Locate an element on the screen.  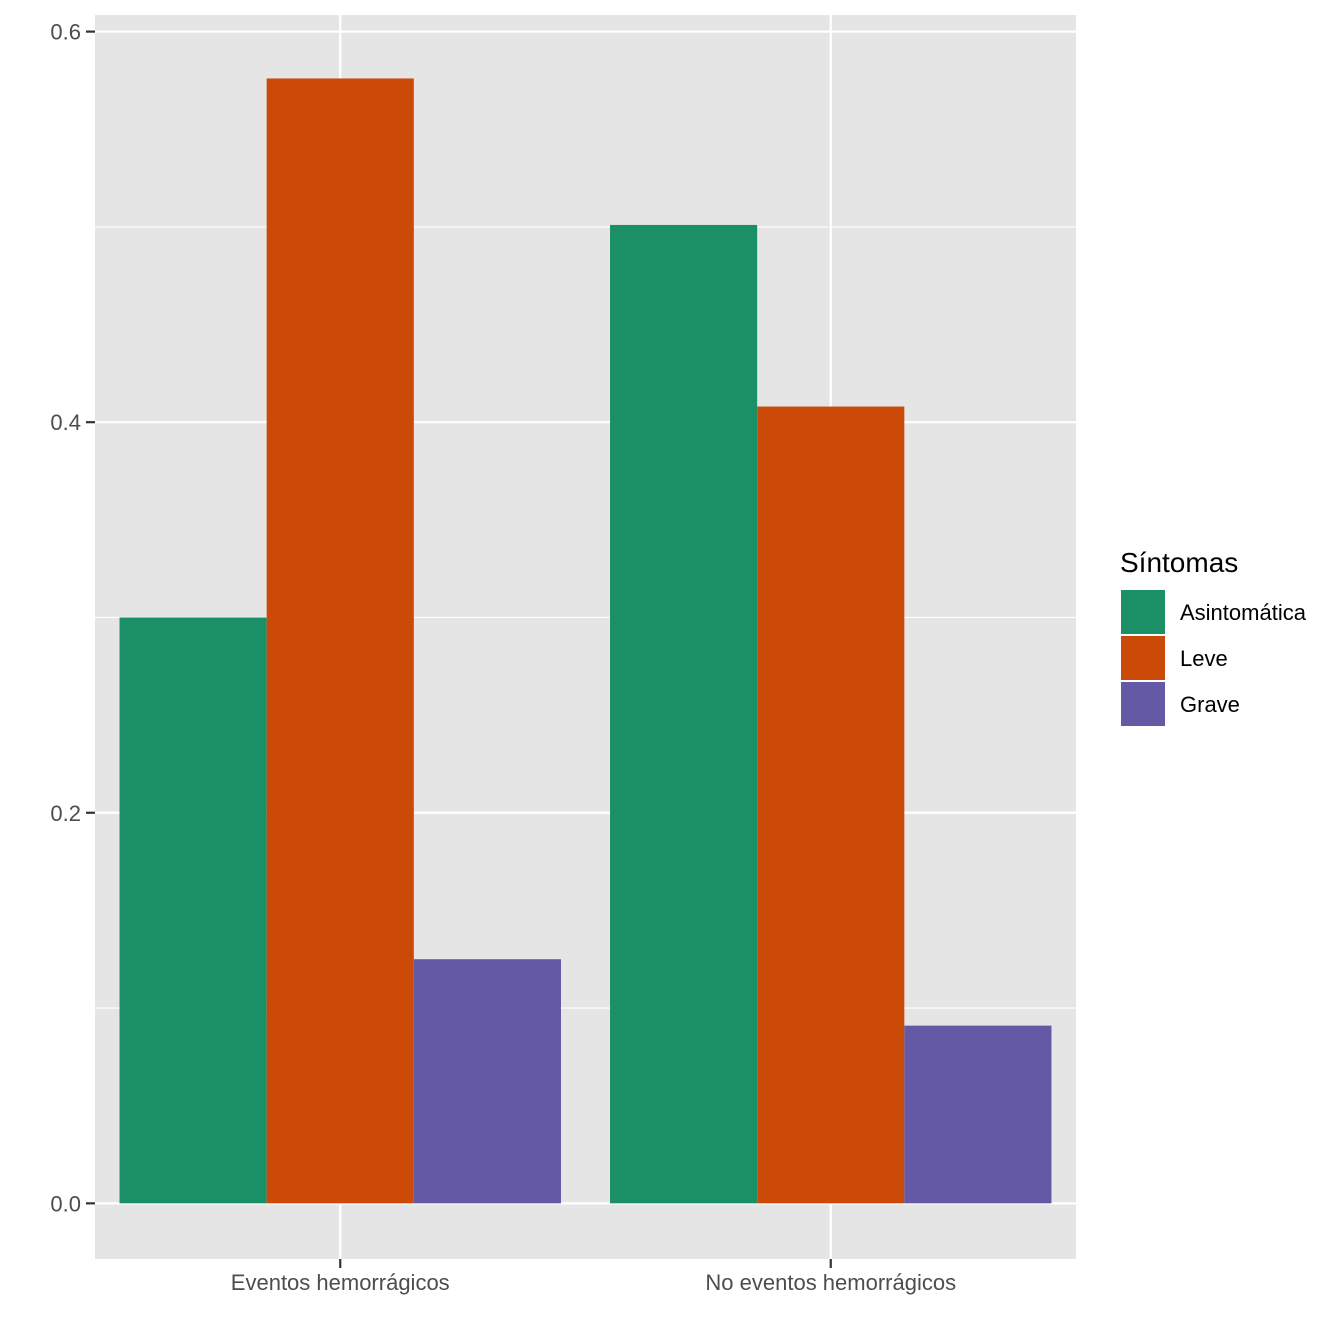
legend-label: Asintomática is located at coordinates (1243, 612).